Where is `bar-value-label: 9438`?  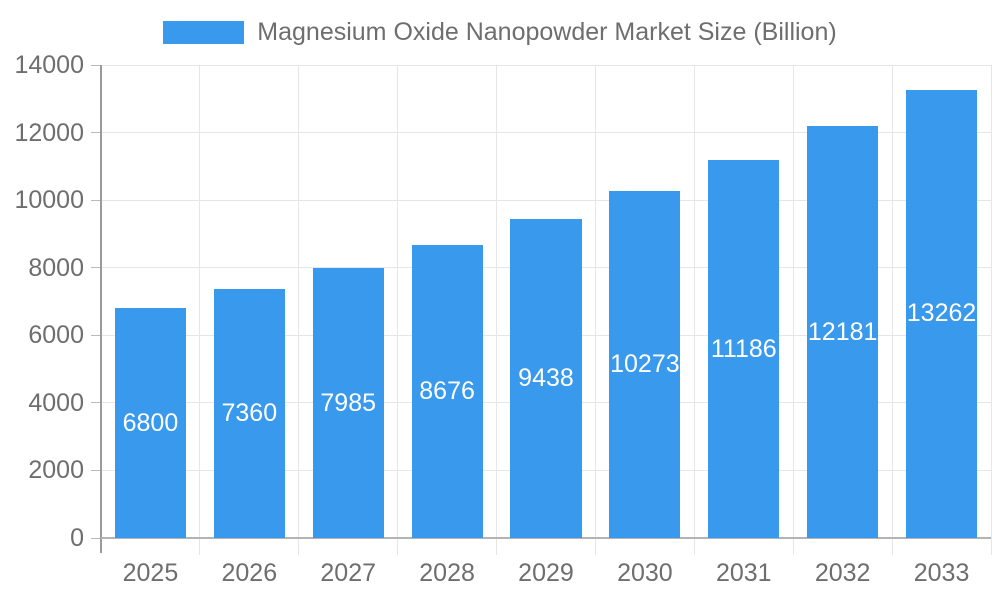
bar-value-label: 9438 is located at coordinates (546, 378).